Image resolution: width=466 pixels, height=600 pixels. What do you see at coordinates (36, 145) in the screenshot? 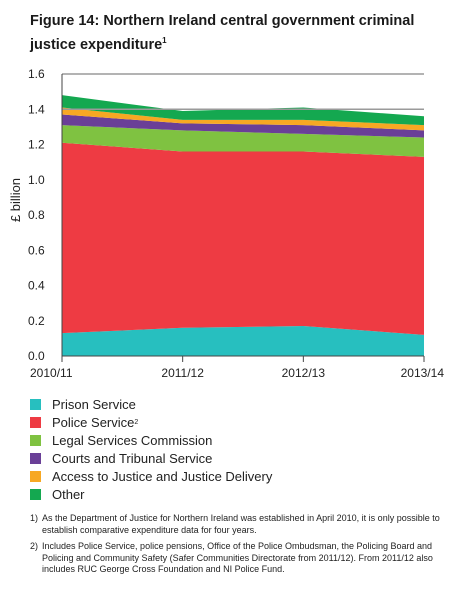
I see `y-tick-label: 1.2` at bounding box center [36, 145].